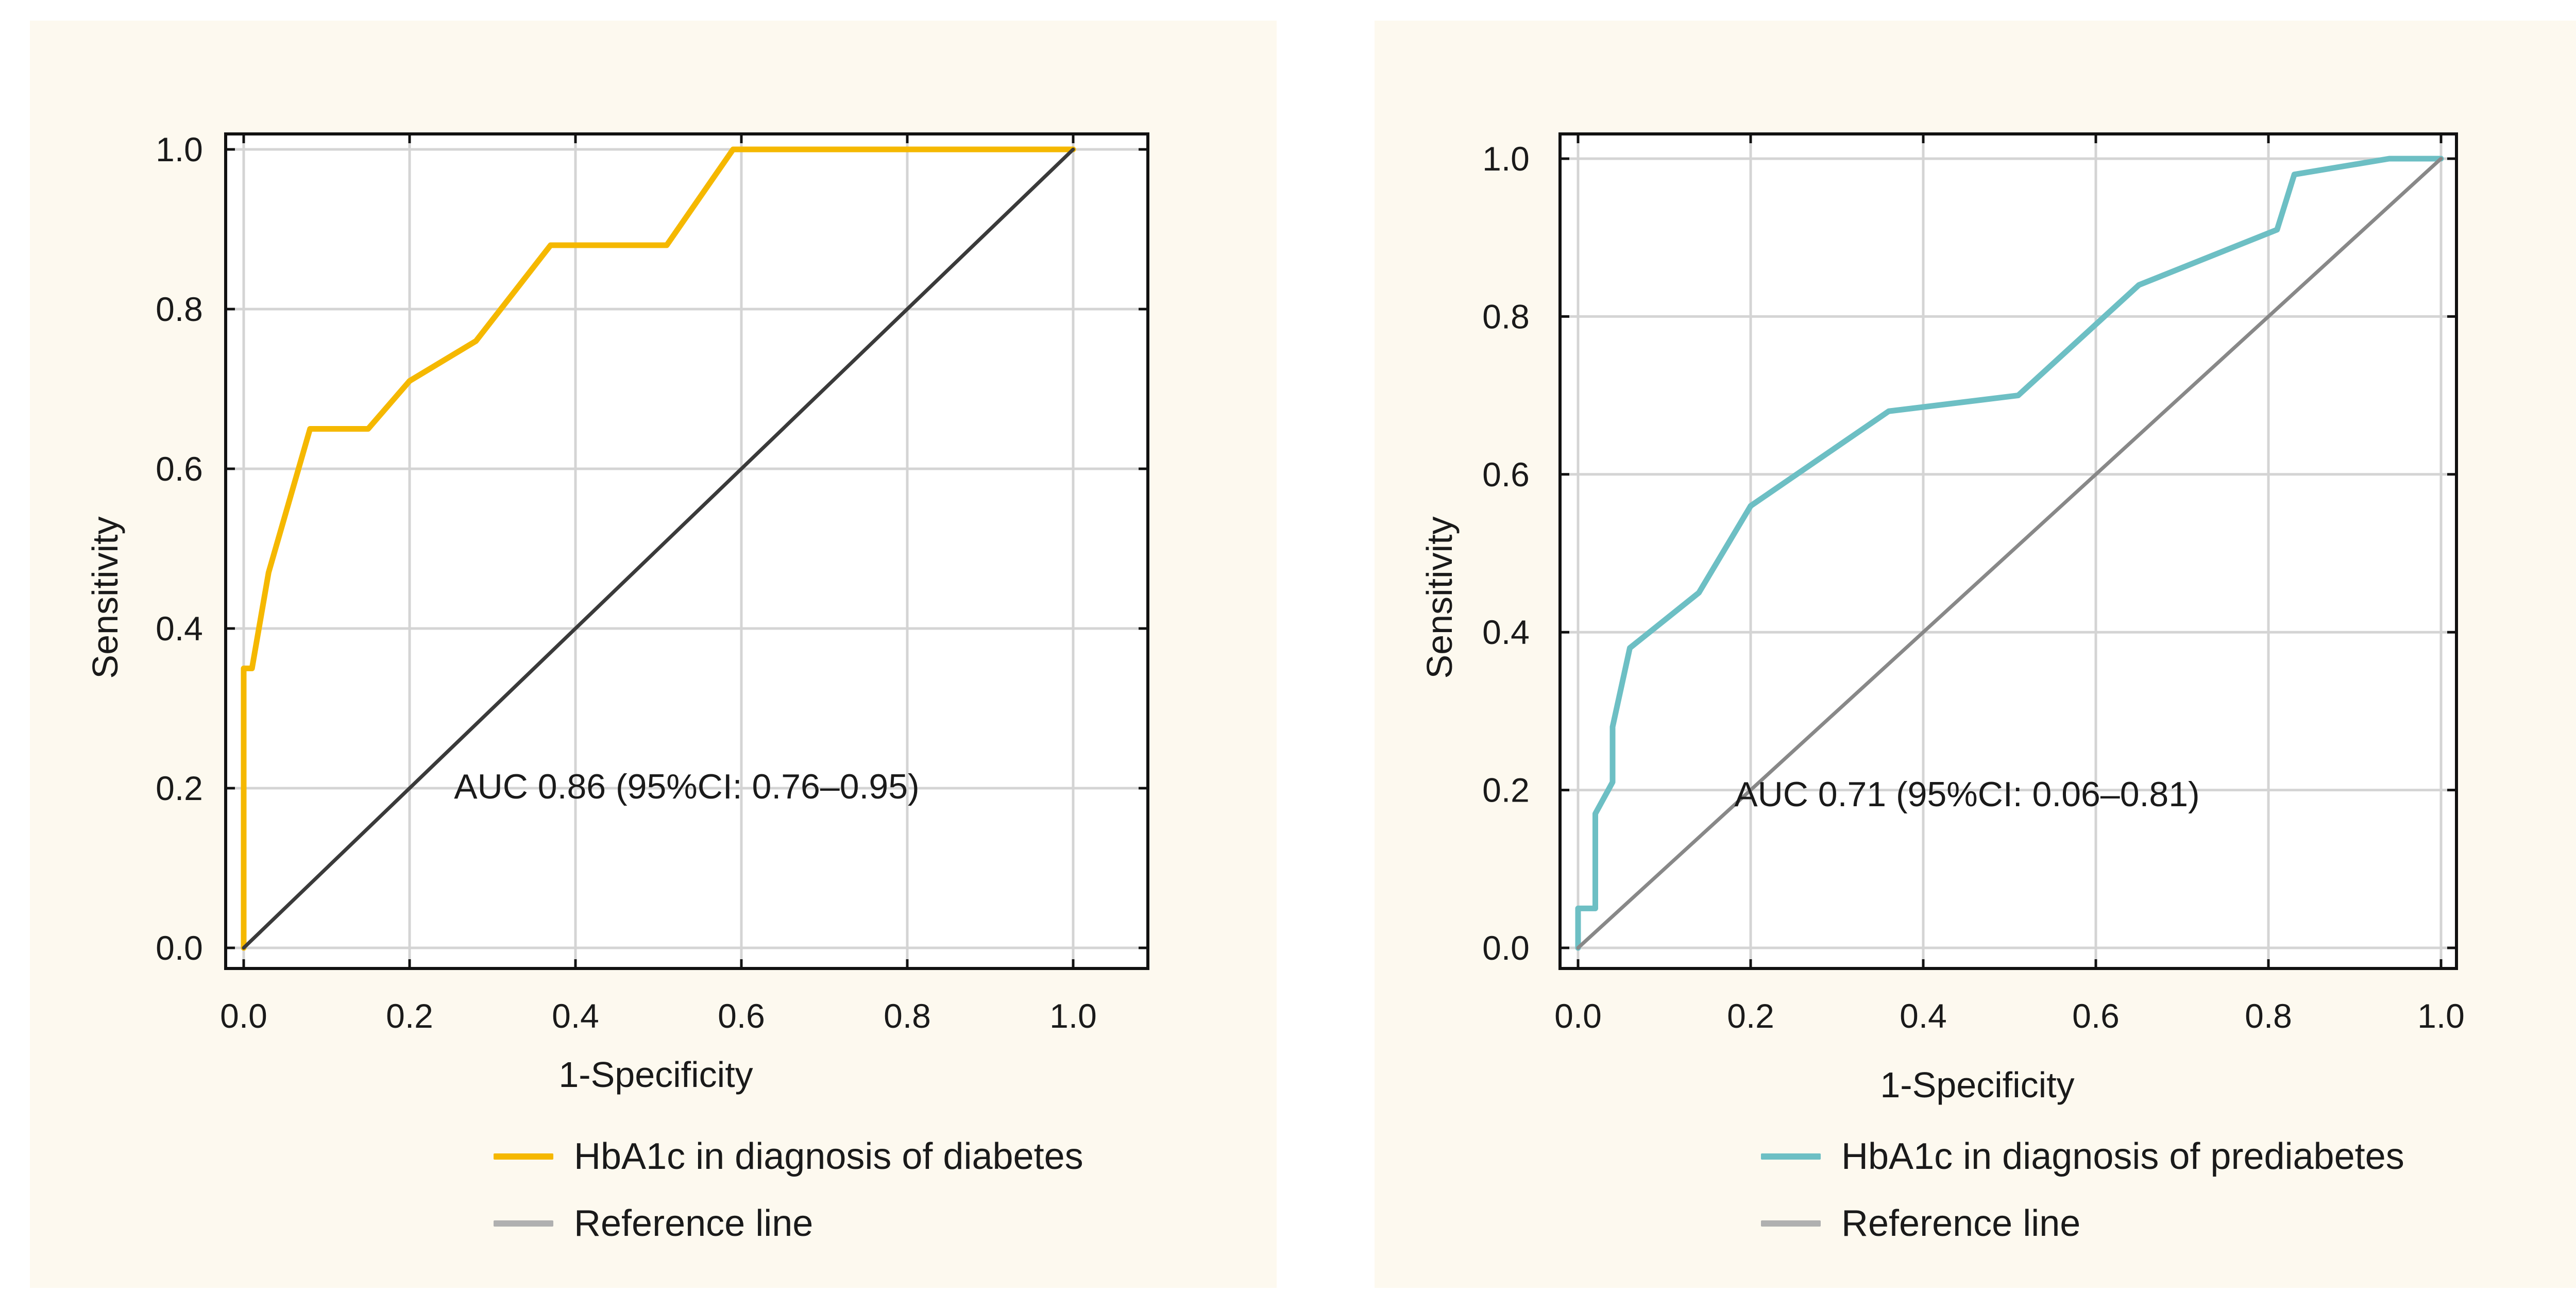 This screenshot has height=1309, width=2576. I want to click on auc-annotation: AUC 0.71 (95%CI: 0.06–0.81), so click(1966, 794).